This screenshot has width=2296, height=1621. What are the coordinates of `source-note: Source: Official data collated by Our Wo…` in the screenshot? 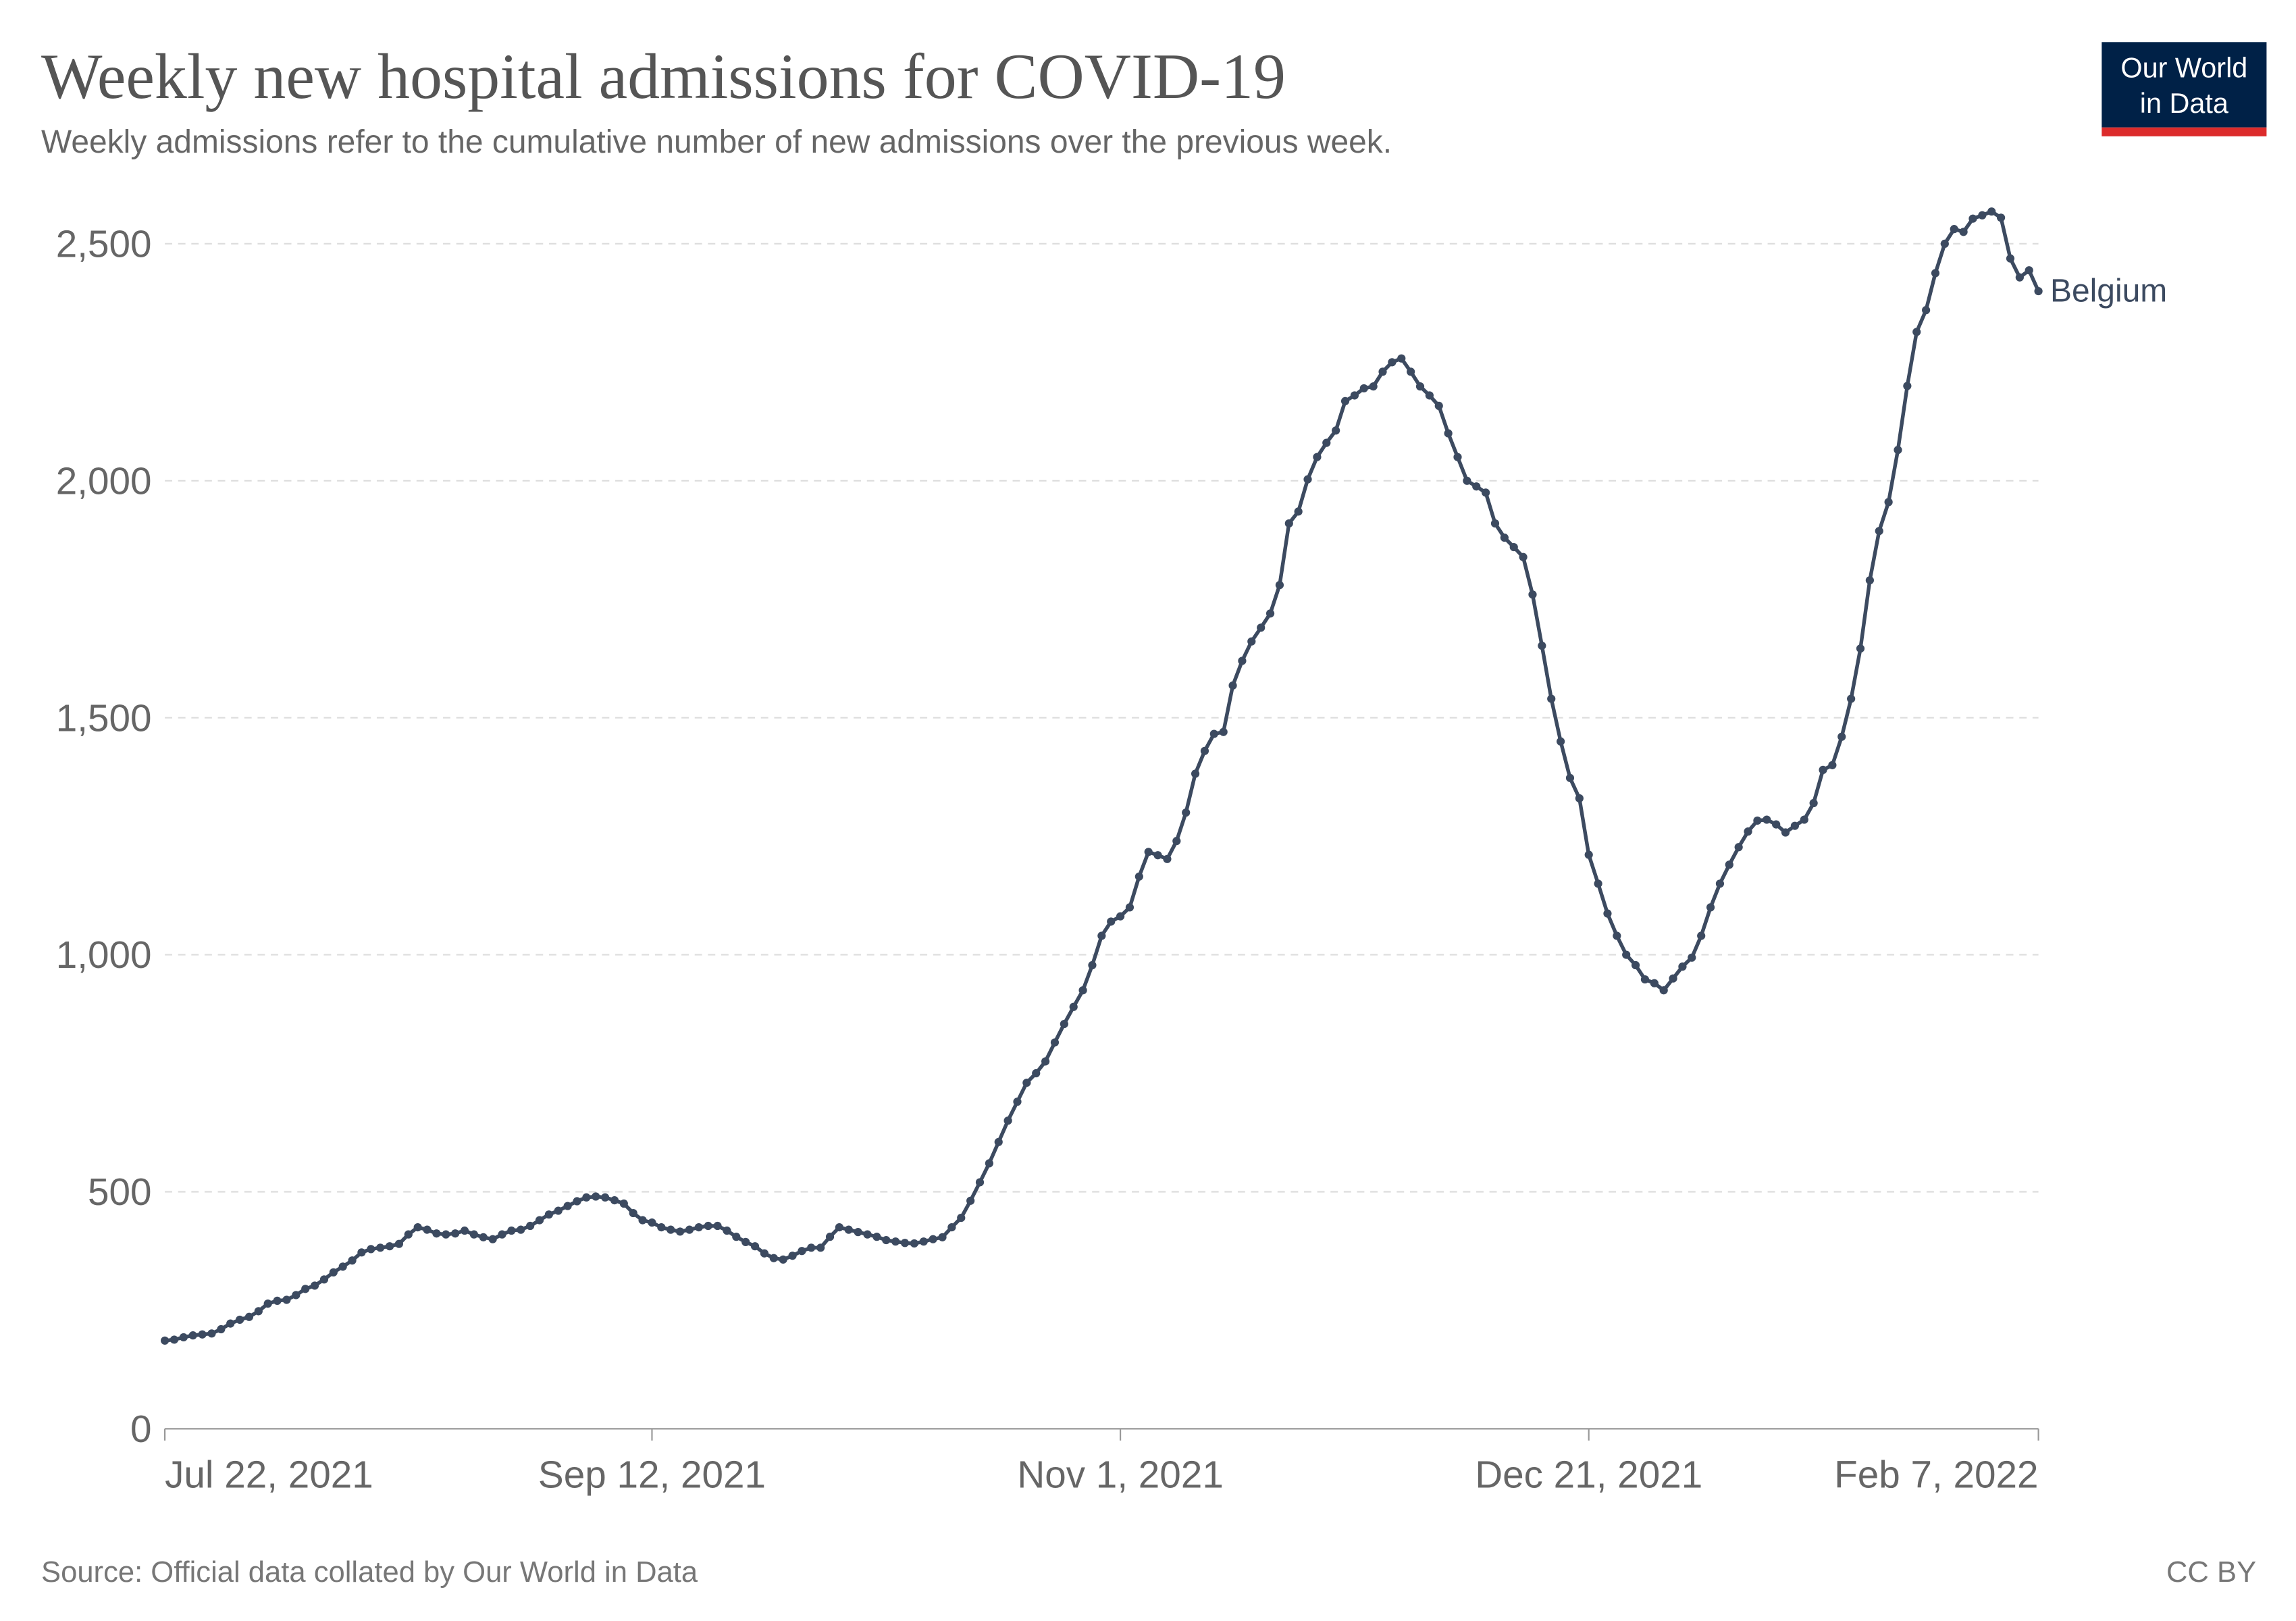 It's located at (369, 1572).